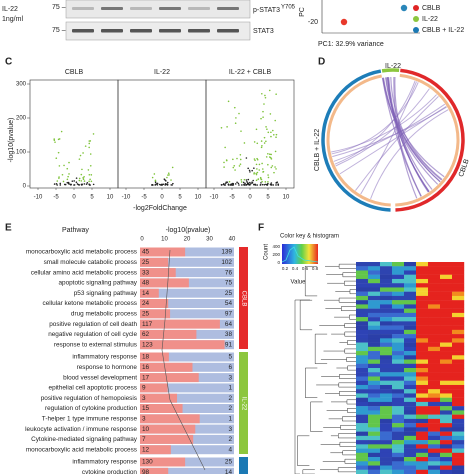  What do you see at coordinates (243, 403) in the screenshot?
I see `group-strip` at bounding box center [243, 403].